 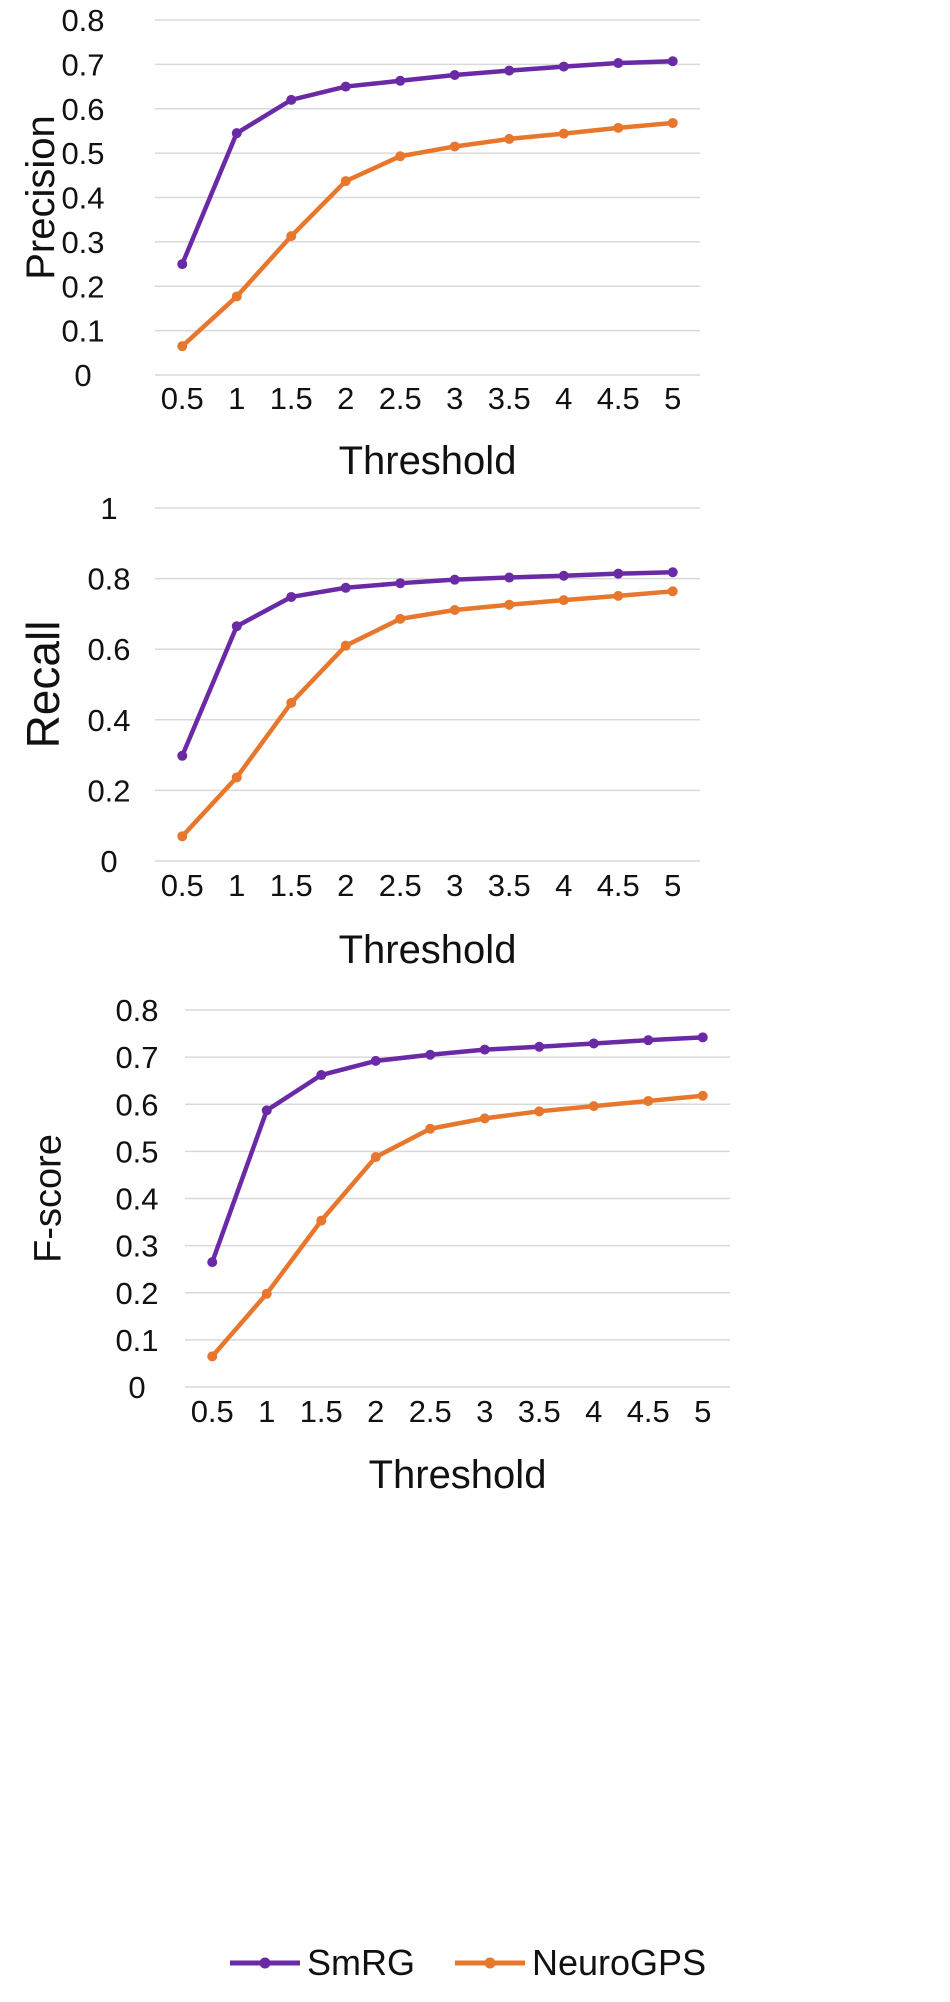 I want to click on y-axis-title: Precision, so click(x=41, y=197).